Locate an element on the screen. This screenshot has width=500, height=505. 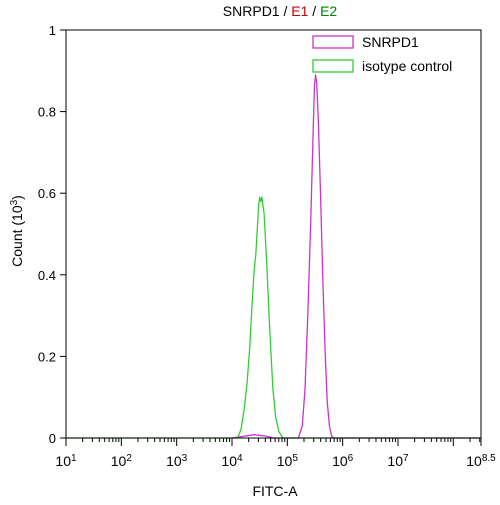
y-axis-label: Count (103) is located at coordinates (17, 231).